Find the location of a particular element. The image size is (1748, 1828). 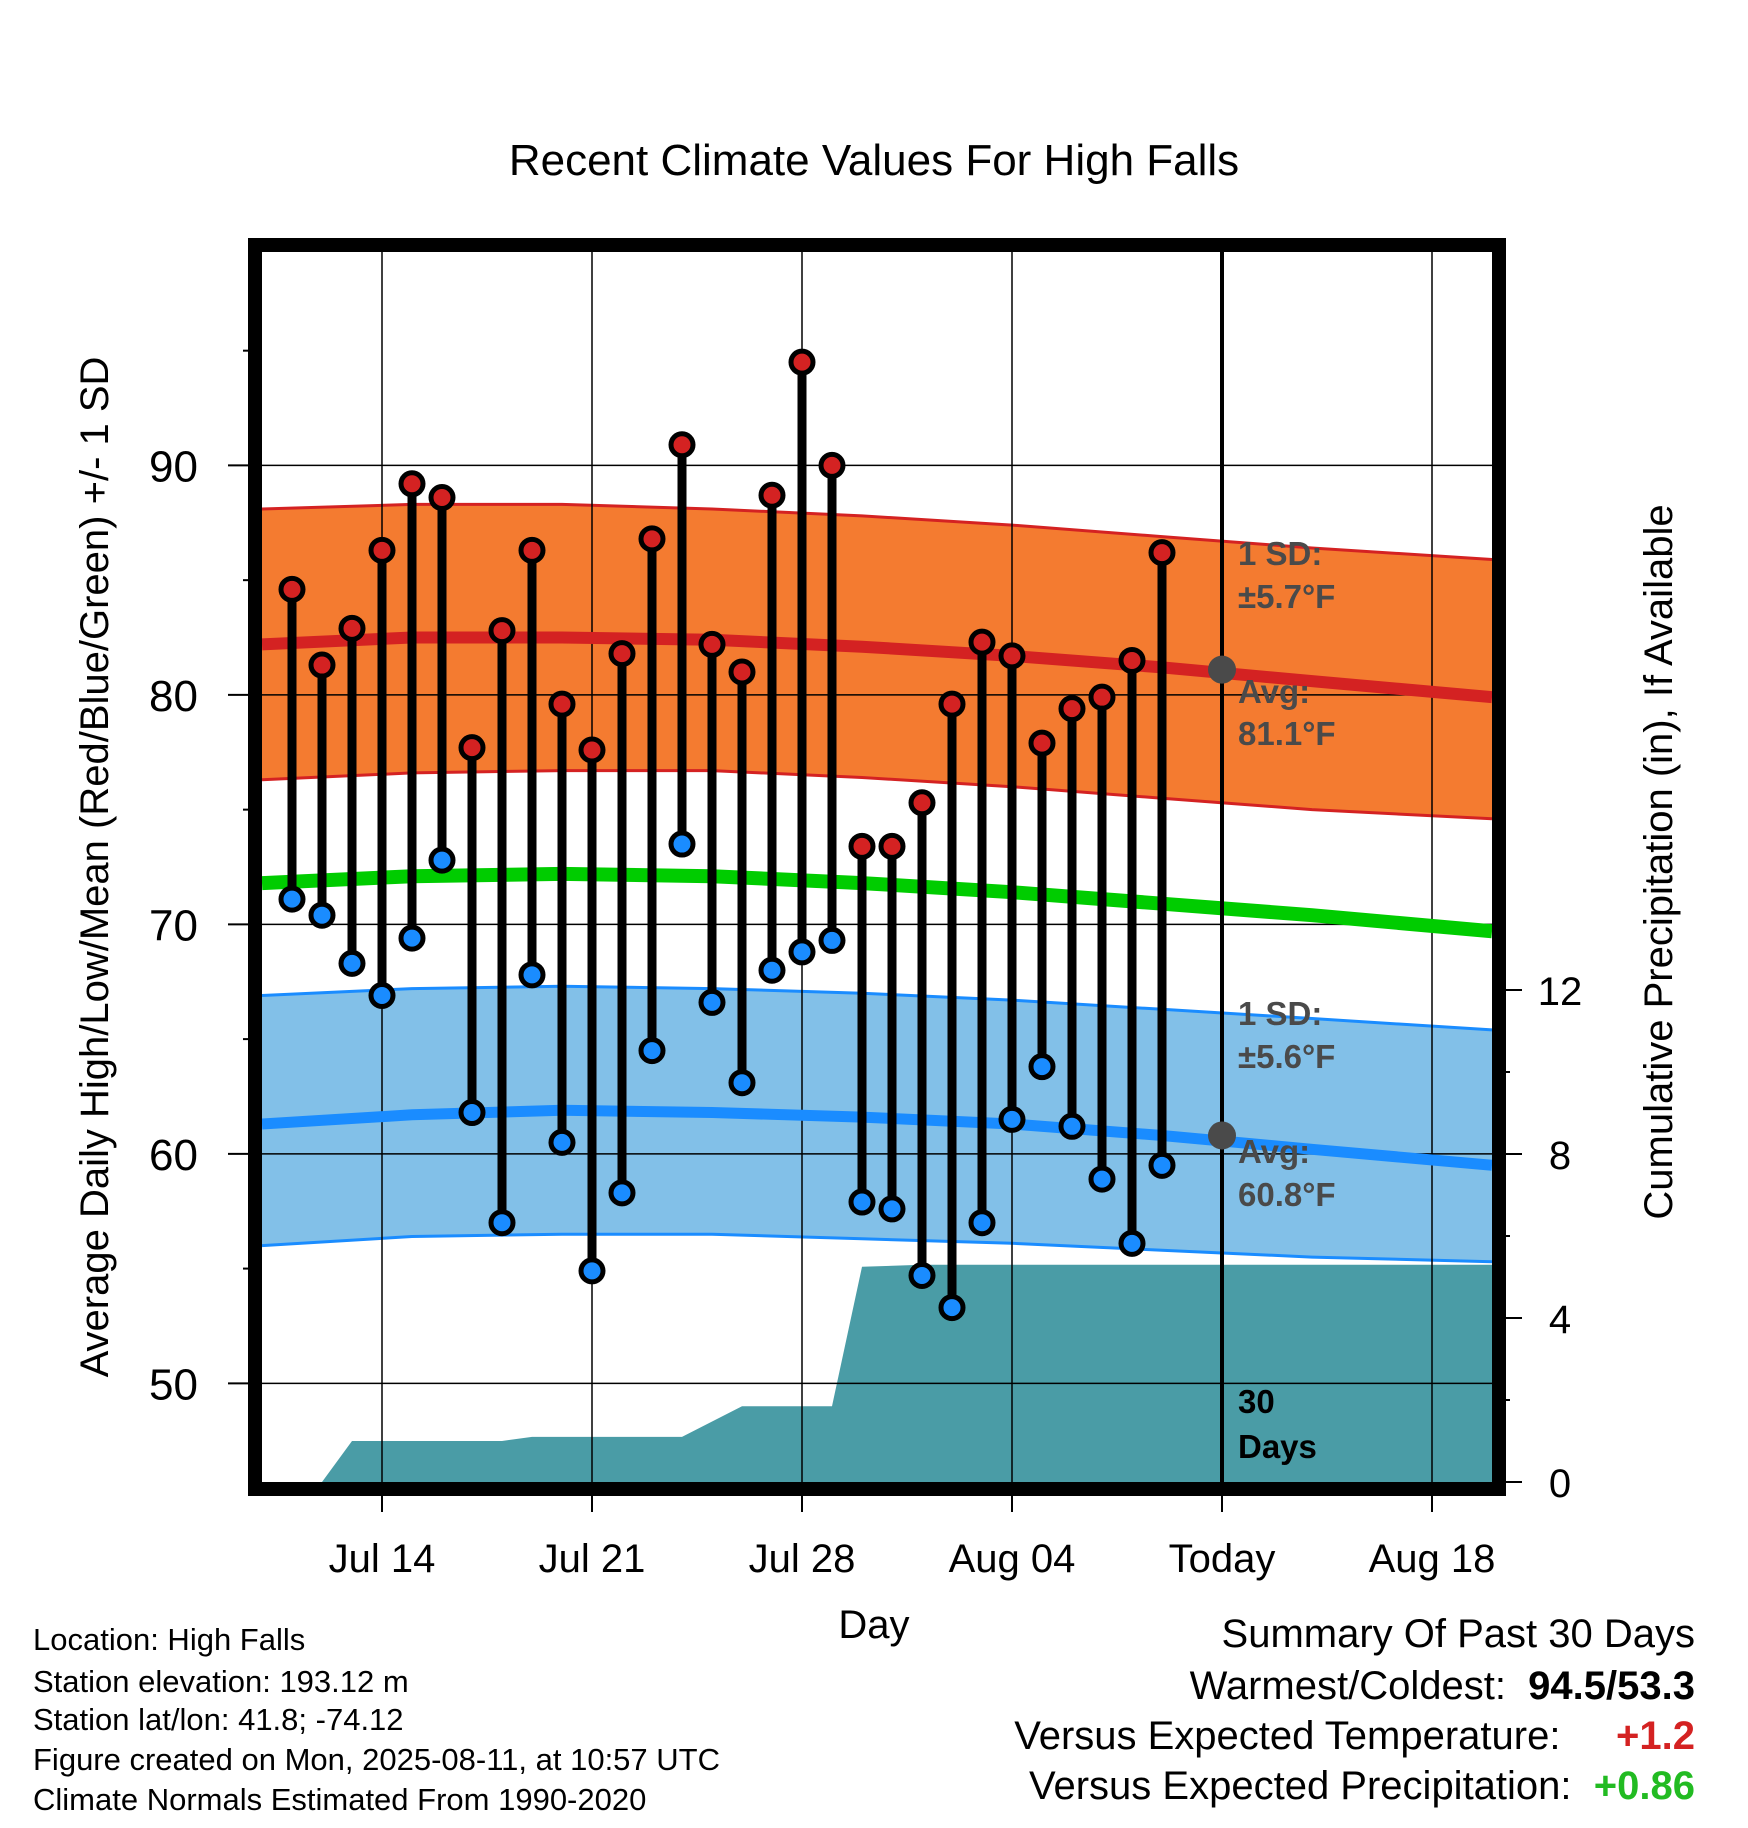

summary-warmest-row: Warmest/Coldest: 94.5/53.3 is located at coordinates (1442, 1686).